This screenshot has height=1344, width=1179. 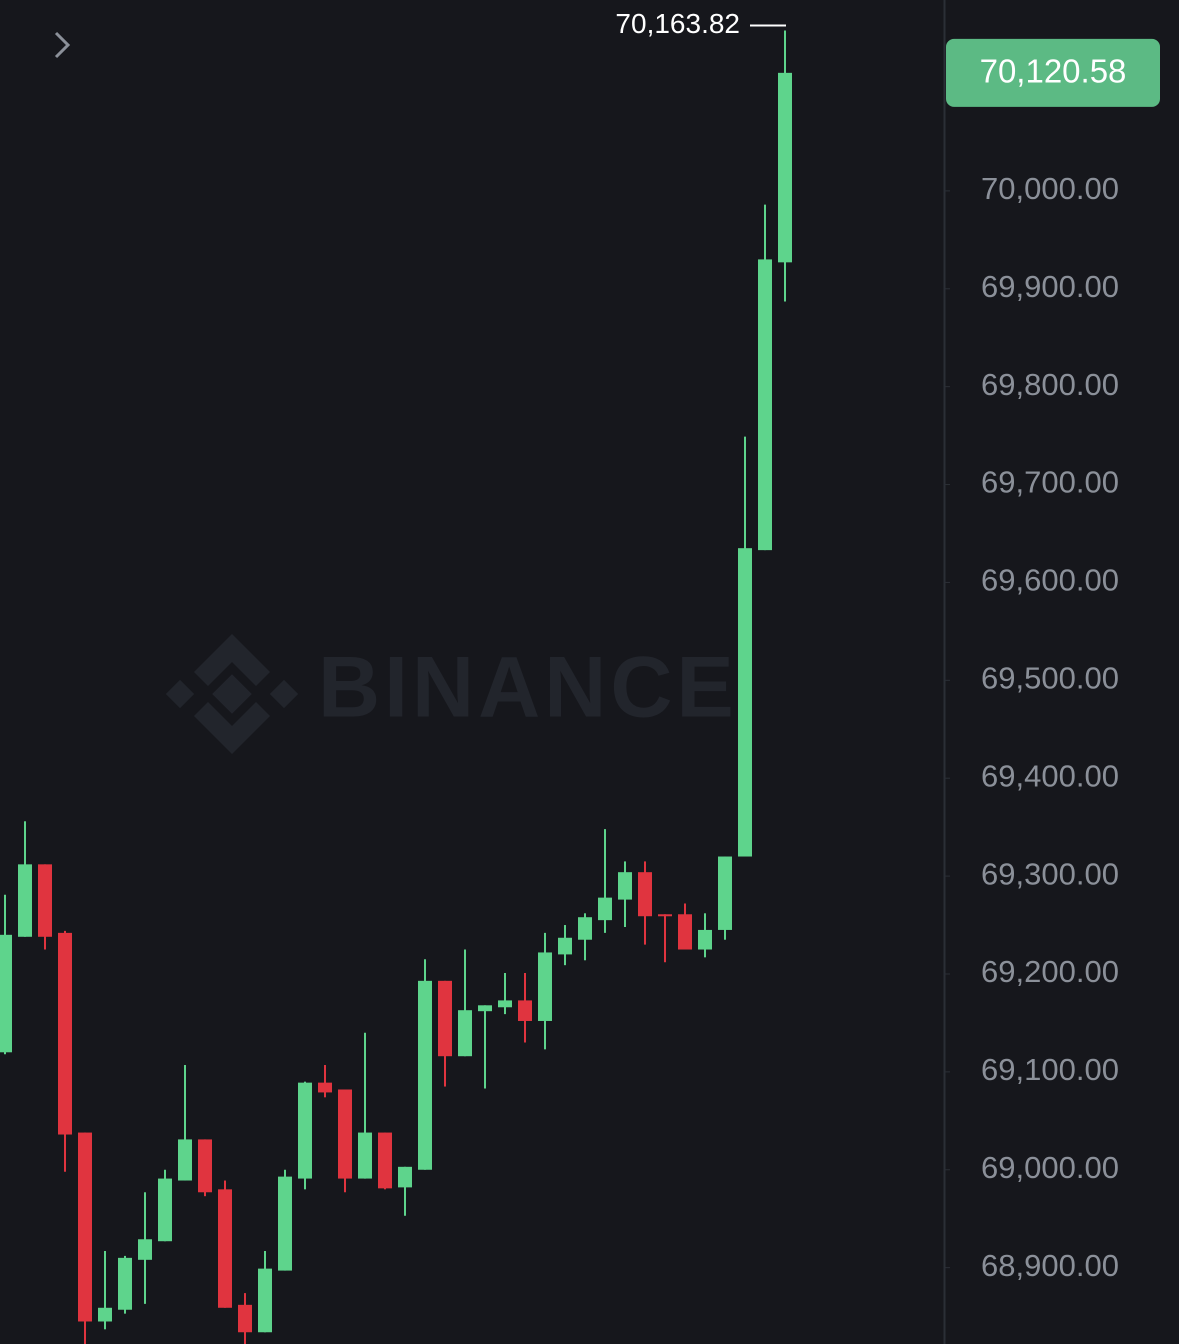 I want to click on watermark-logo, so click(x=232, y=694).